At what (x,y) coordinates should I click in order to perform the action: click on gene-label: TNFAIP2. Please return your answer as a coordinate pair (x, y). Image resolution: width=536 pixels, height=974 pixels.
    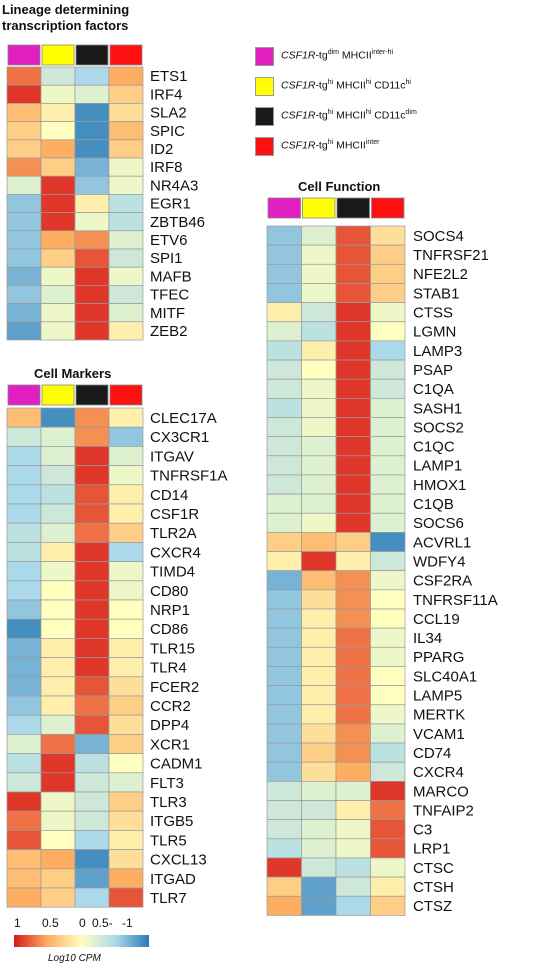
    Looking at the image, I should click on (443, 810).